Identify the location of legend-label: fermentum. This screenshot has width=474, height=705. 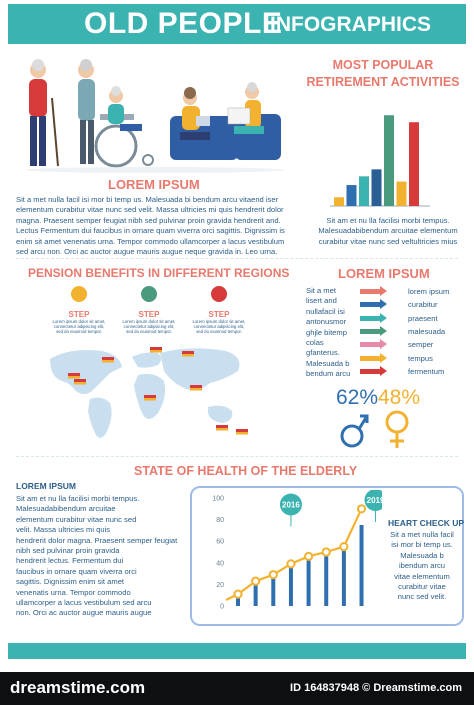
(426, 371).